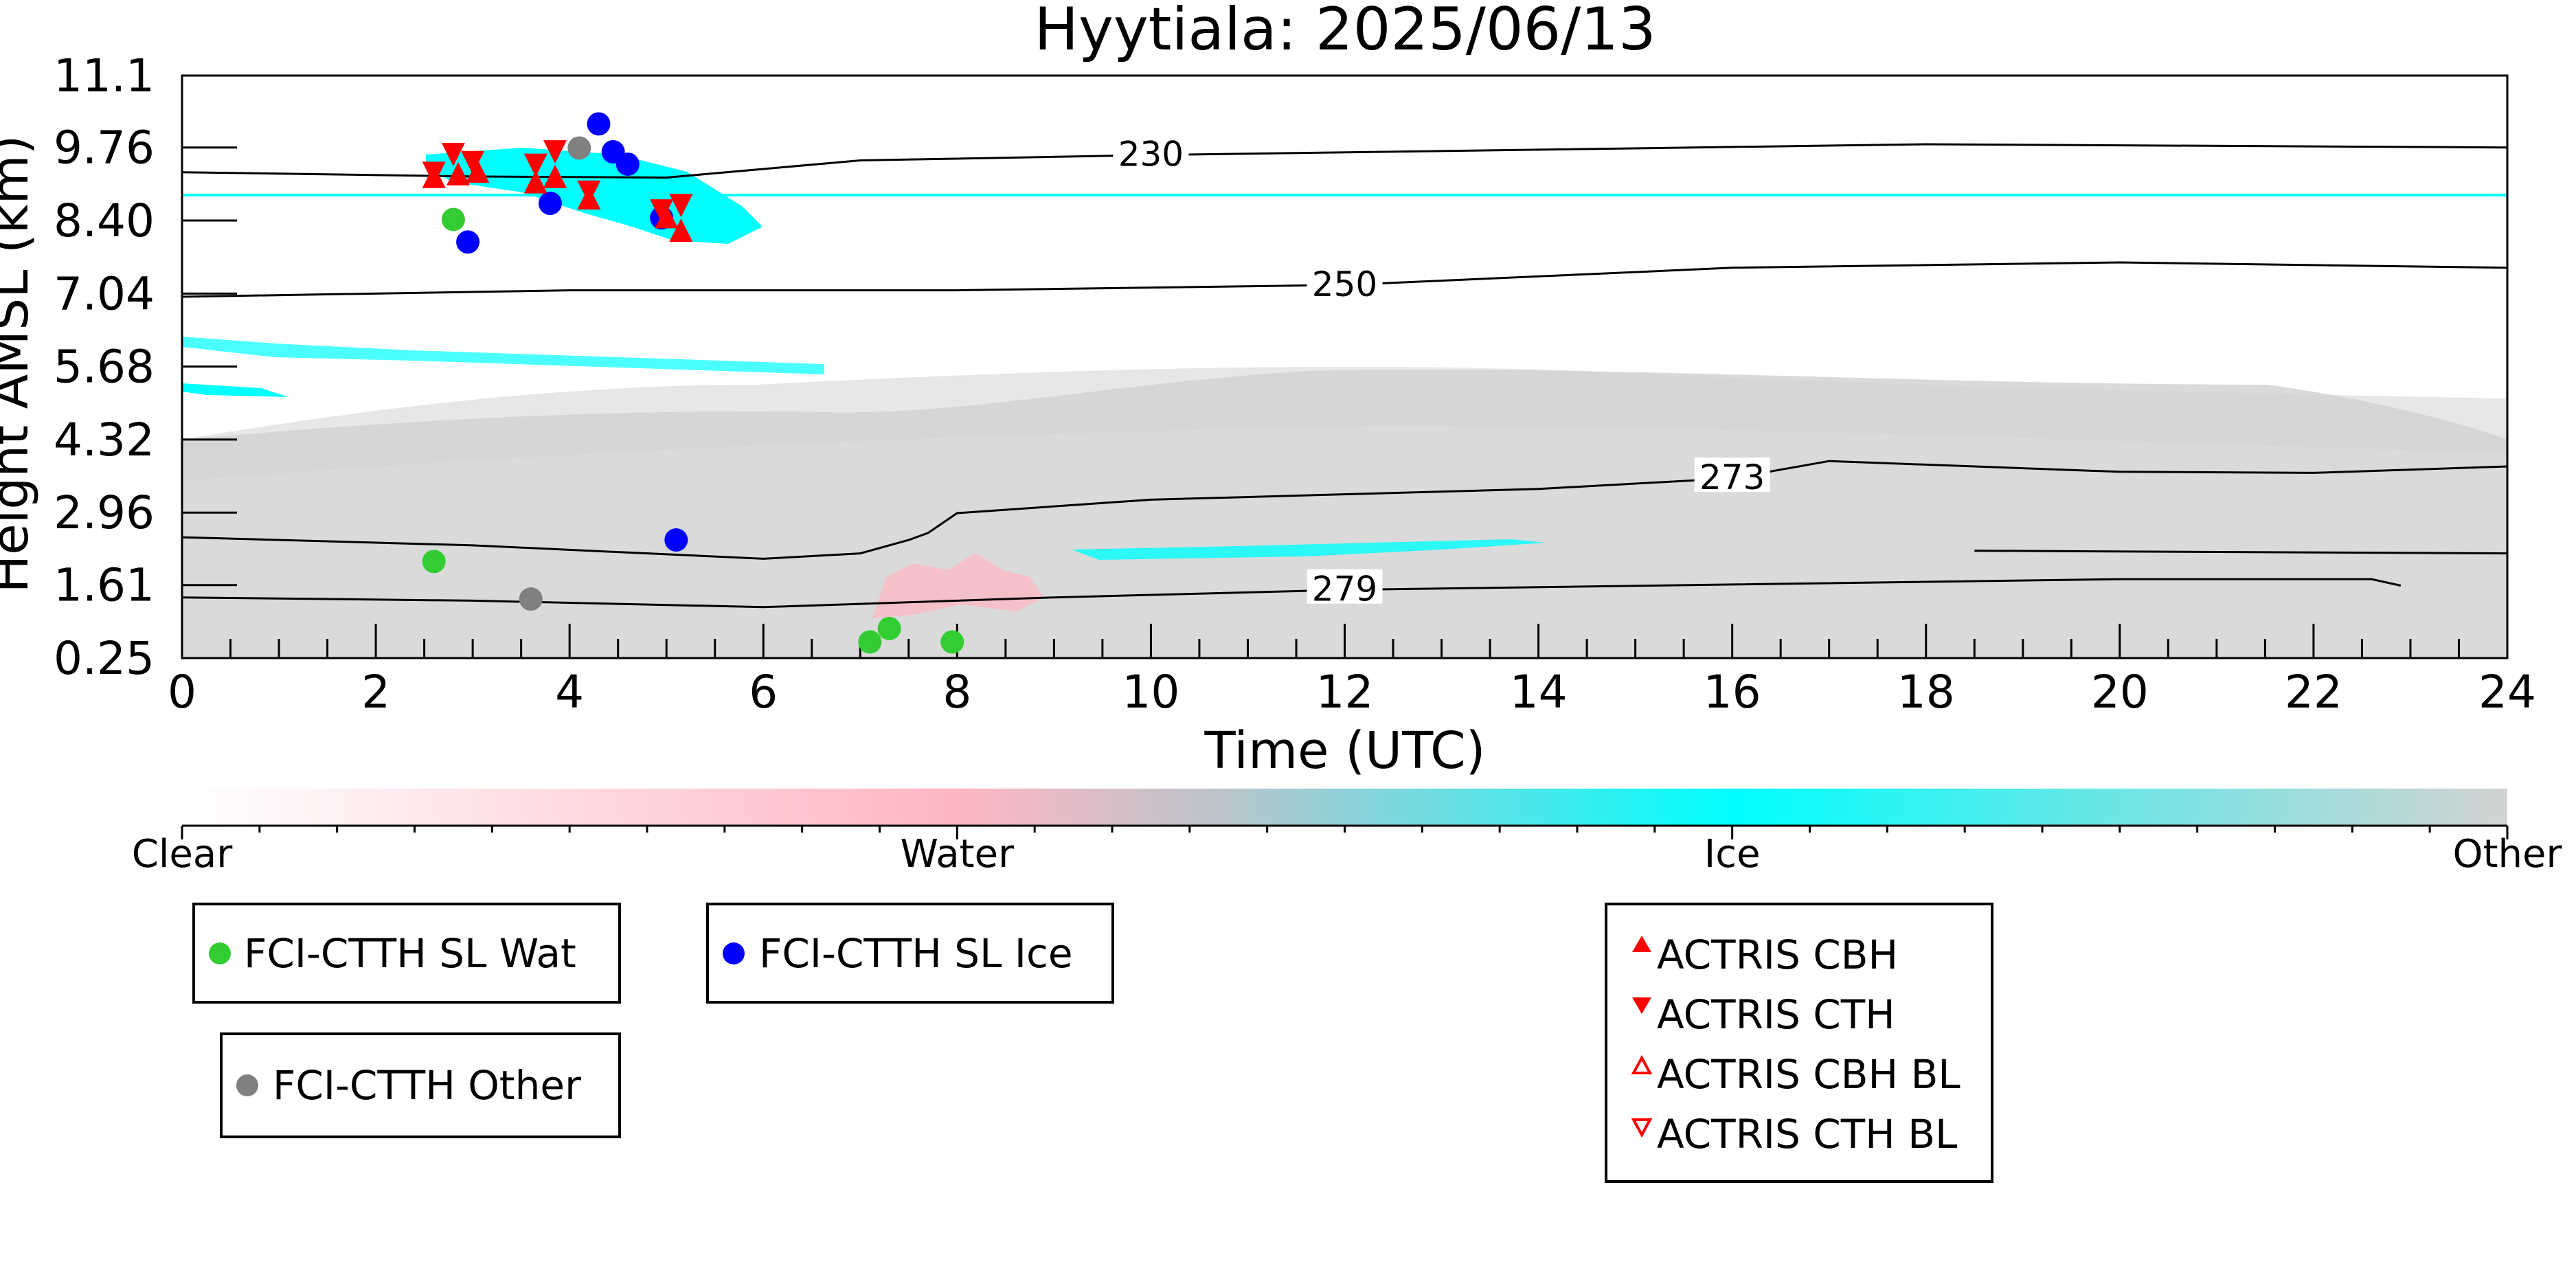 This screenshot has width=2576, height=1288. What do you see at coordinates (1642, 1064) in the screenshot?
I see `triangle-up-open-icon` at bounding box center [1642, 1064].